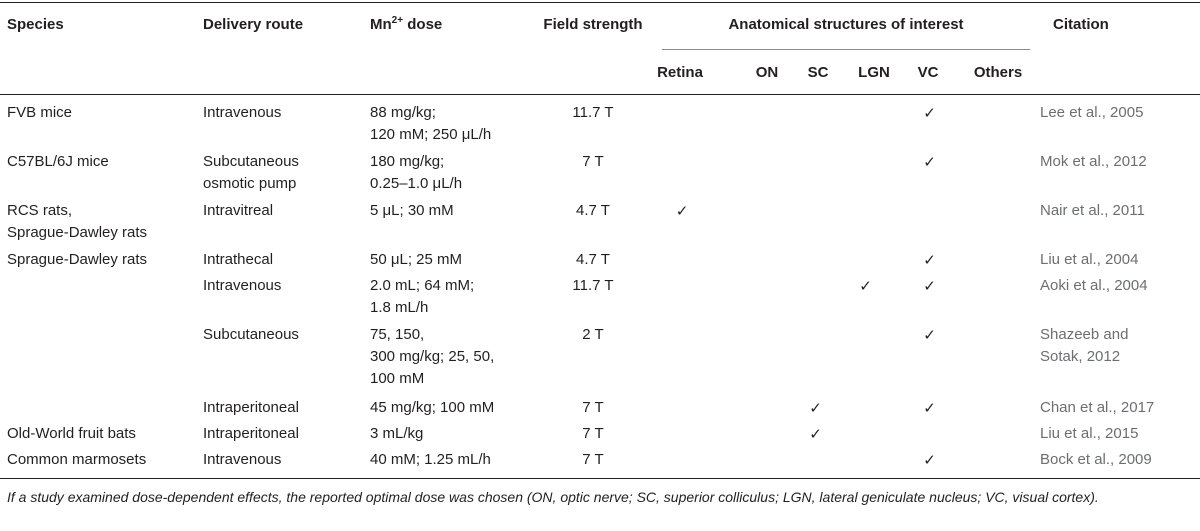 The width and height of the screenshot is (1200, 531). I want to click on dose-cell: 120 mM; 250 μL/h, so click(431, 134).